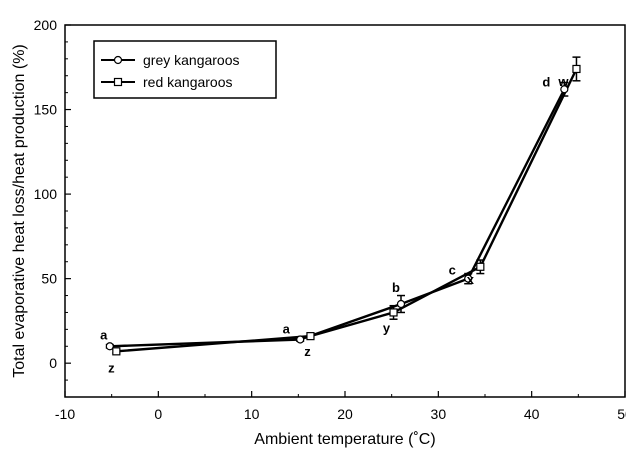  What do you see at coordinates (65, 414) in the screenshot?
I see `x-tick-label: -10` at bounding box center [65, 414].